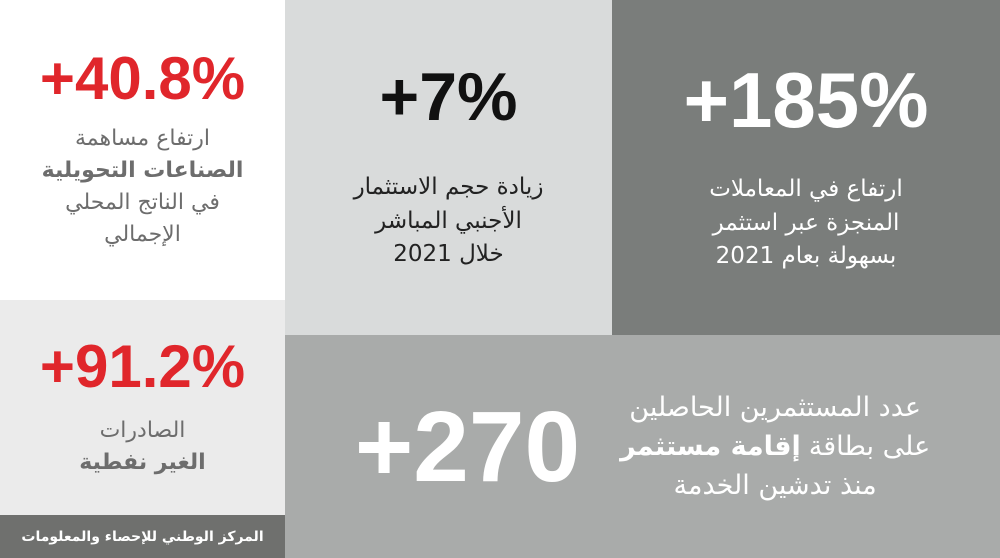 The height and width of the screenshot is (558, 1000). I want to click on stat-value: +270, so click(467, 446).